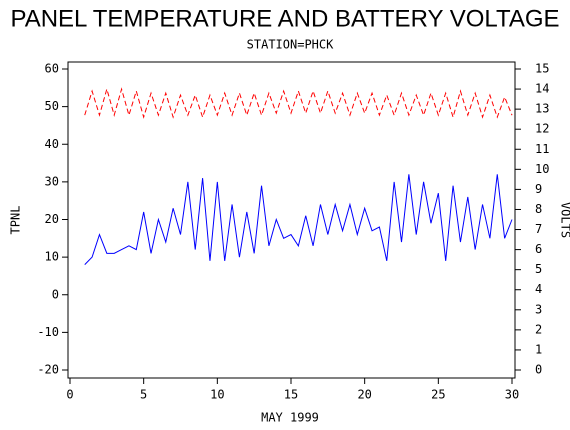 This screenshot has height=430, width=570. Describe the element at coordinates (538, 229) in the screenshot. I see `y2-tick-label: 7` at that location.